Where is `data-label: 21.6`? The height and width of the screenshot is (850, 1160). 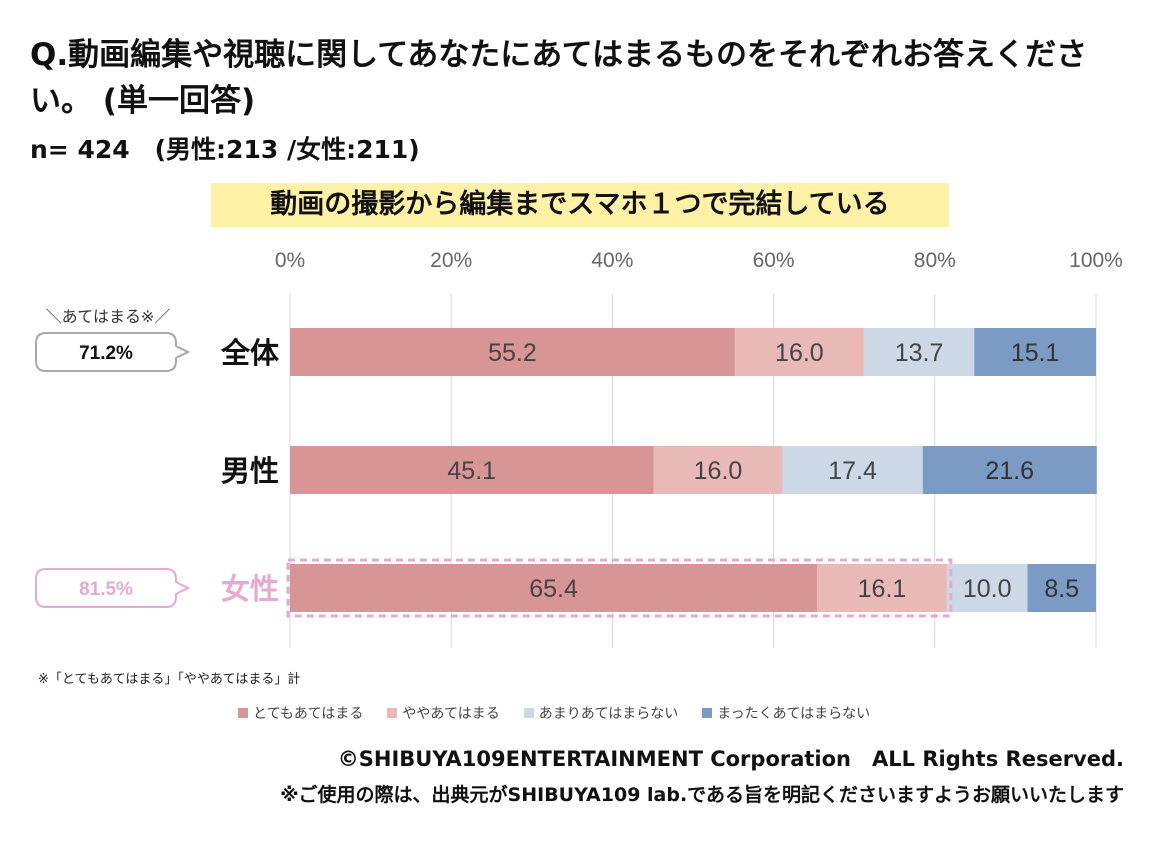 data-label: 21.6 is located at coordinates (1009, 471).